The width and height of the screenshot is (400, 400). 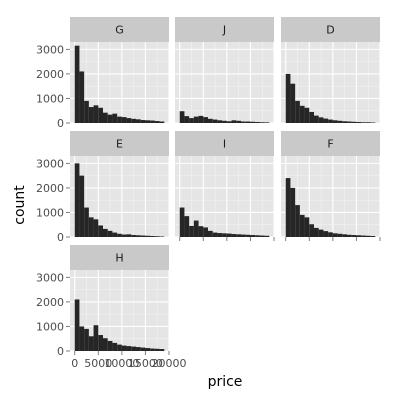 What do you see at coordinates (120, 298) in the screenshot?
I see `facet-panel-h: H` at bounding box center [120, 298].